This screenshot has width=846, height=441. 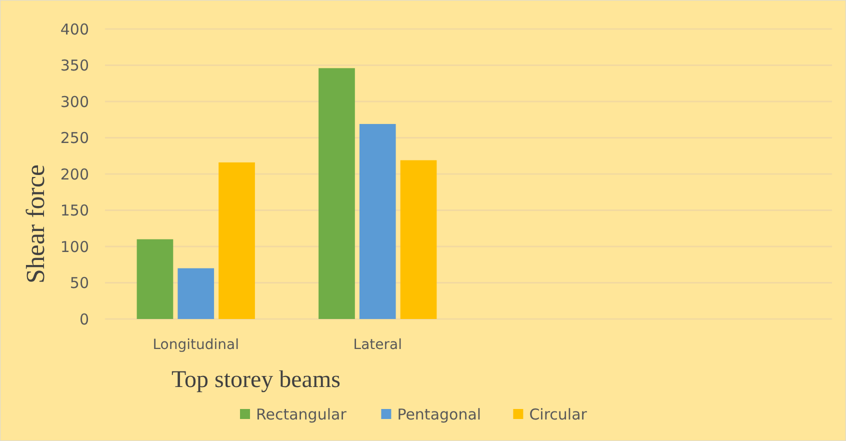 What do you see at coordinates (74, 247) in the screenshot?
I see `y-tick-label: 100` at bounding box center [74, 247].